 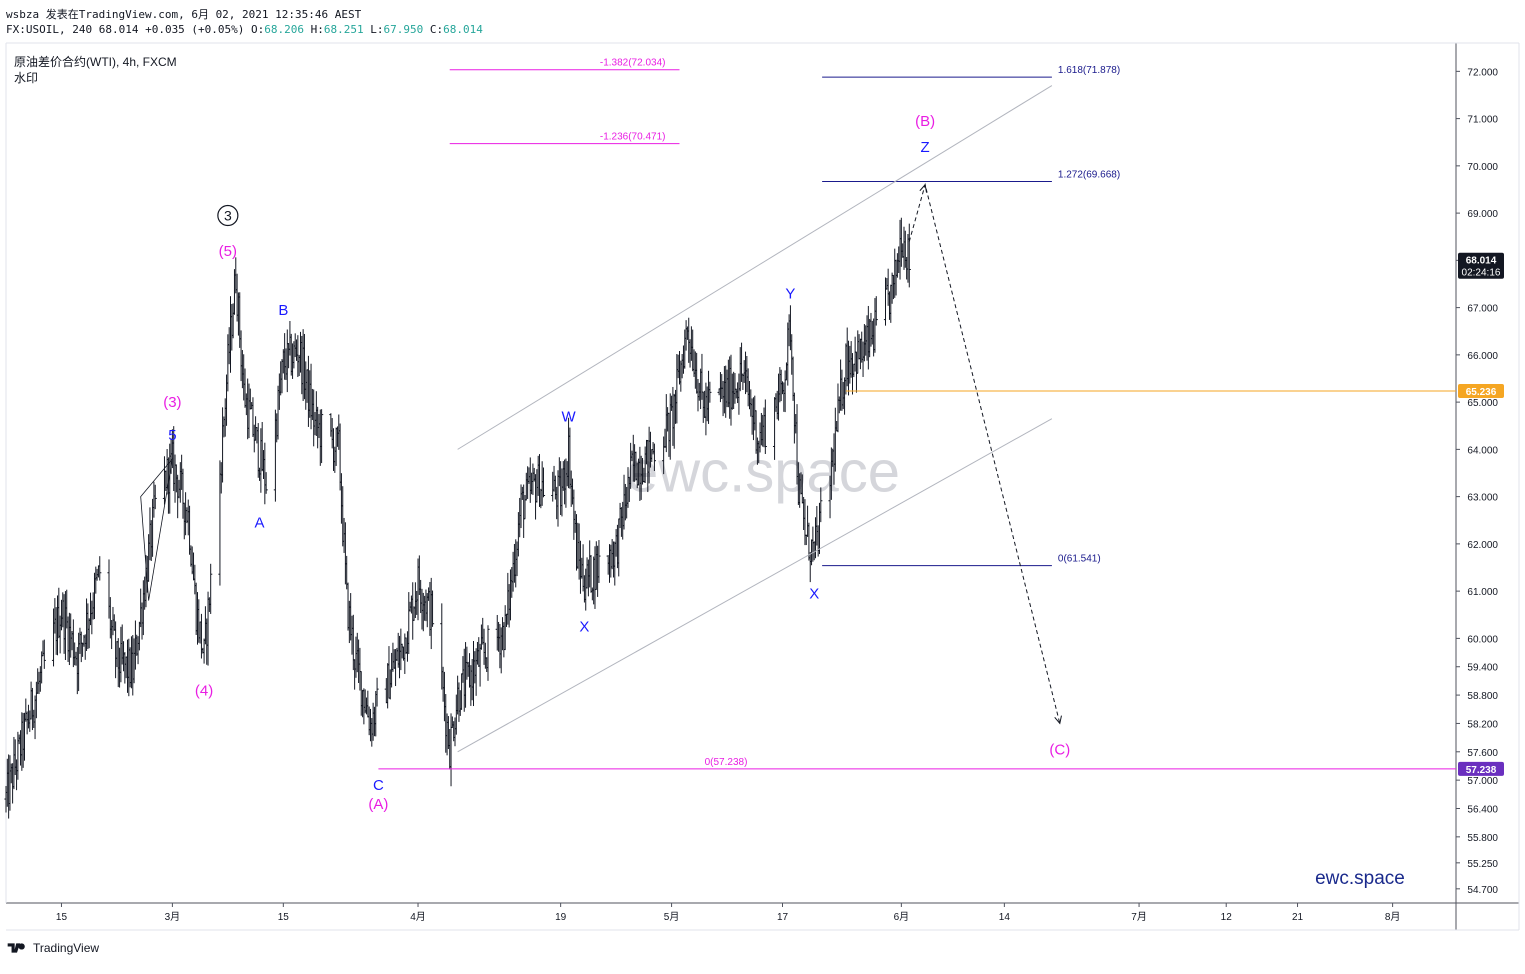 I want to click on wave-triangle, so click(x=157, y=529).